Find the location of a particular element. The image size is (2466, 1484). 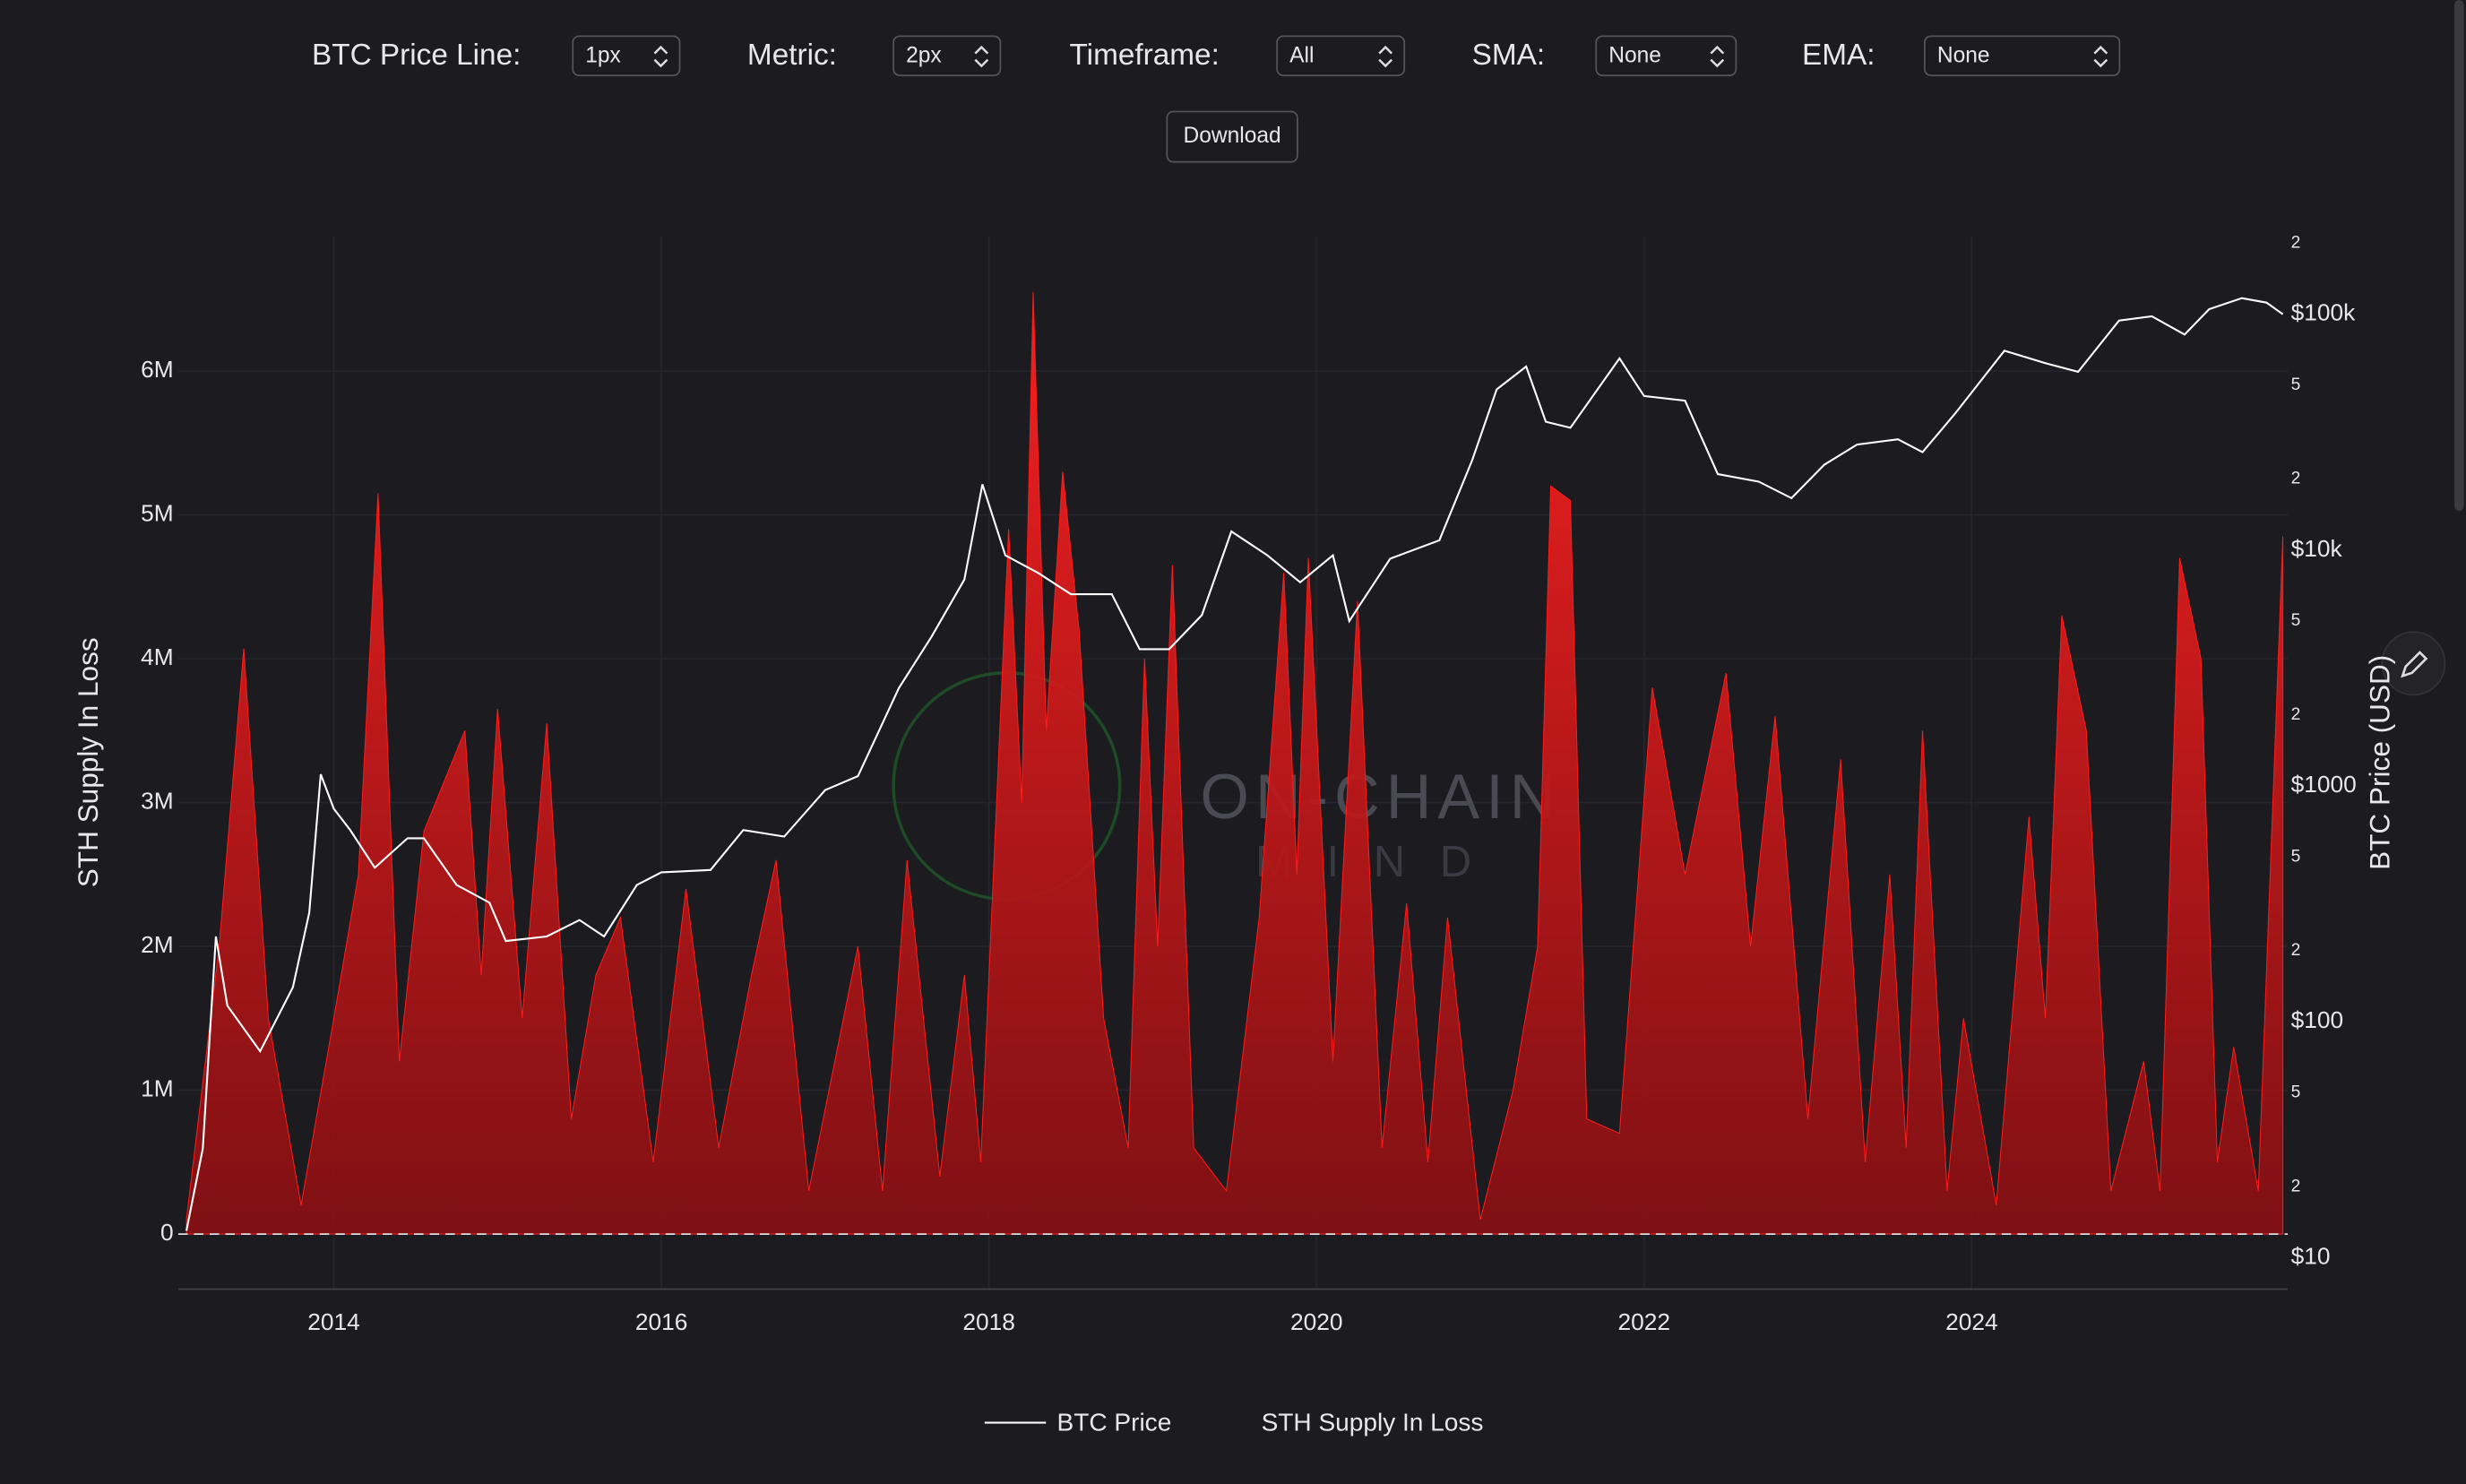

x-tick-label: 2016 is located at coordinates (661, 1321).